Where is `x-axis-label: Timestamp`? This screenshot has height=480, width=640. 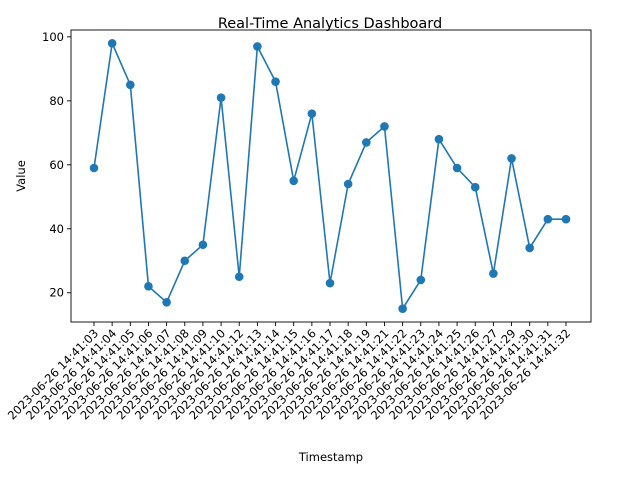
x-axis-label: Timestamp is located at coordinates (330, 457).